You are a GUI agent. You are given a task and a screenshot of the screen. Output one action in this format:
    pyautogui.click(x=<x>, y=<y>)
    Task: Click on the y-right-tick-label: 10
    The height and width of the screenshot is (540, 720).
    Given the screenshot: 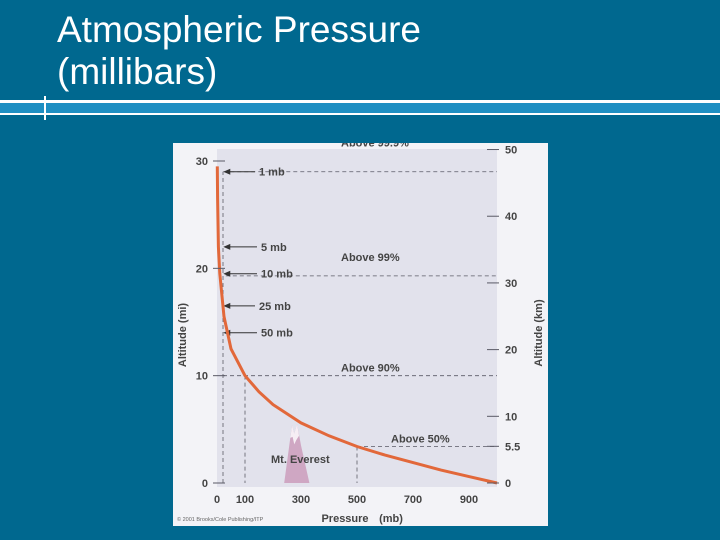 What is the action you would take?
    pyautogui.click(x=511, y=417)
    